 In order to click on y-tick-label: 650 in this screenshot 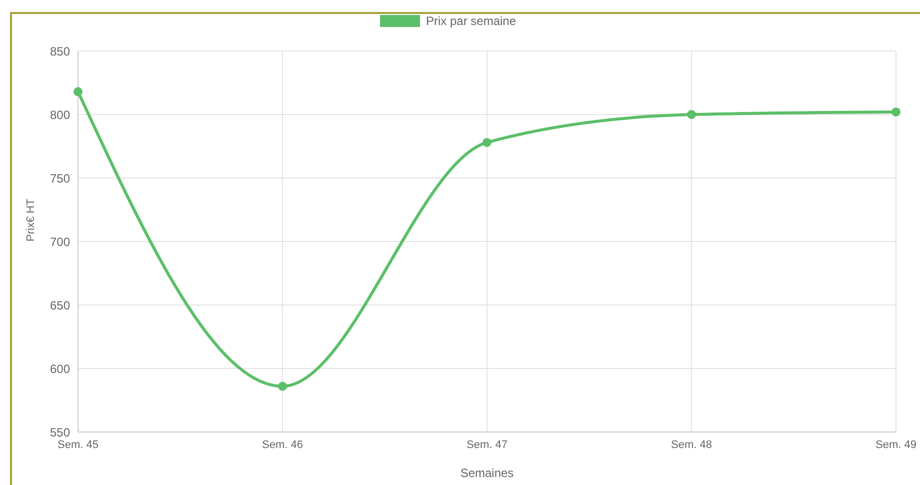, I will do `click(60, 305)`.